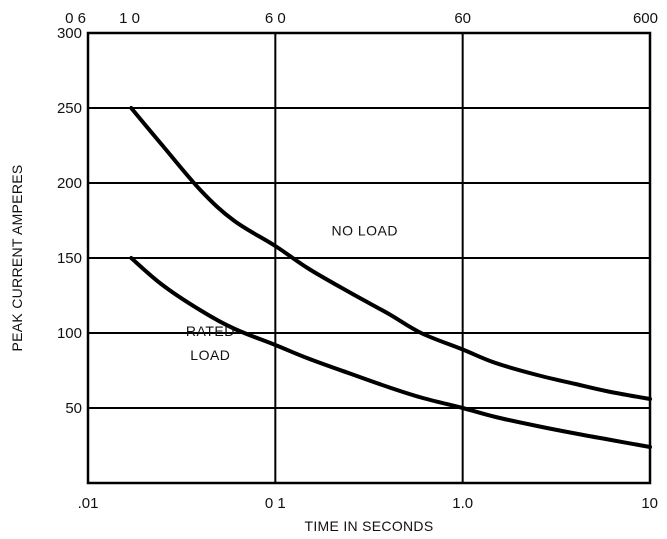  Describe the element at coordinates (364, 231) in the screenshot. I see `annotation-no-load-0: NO LOAD` at that location.